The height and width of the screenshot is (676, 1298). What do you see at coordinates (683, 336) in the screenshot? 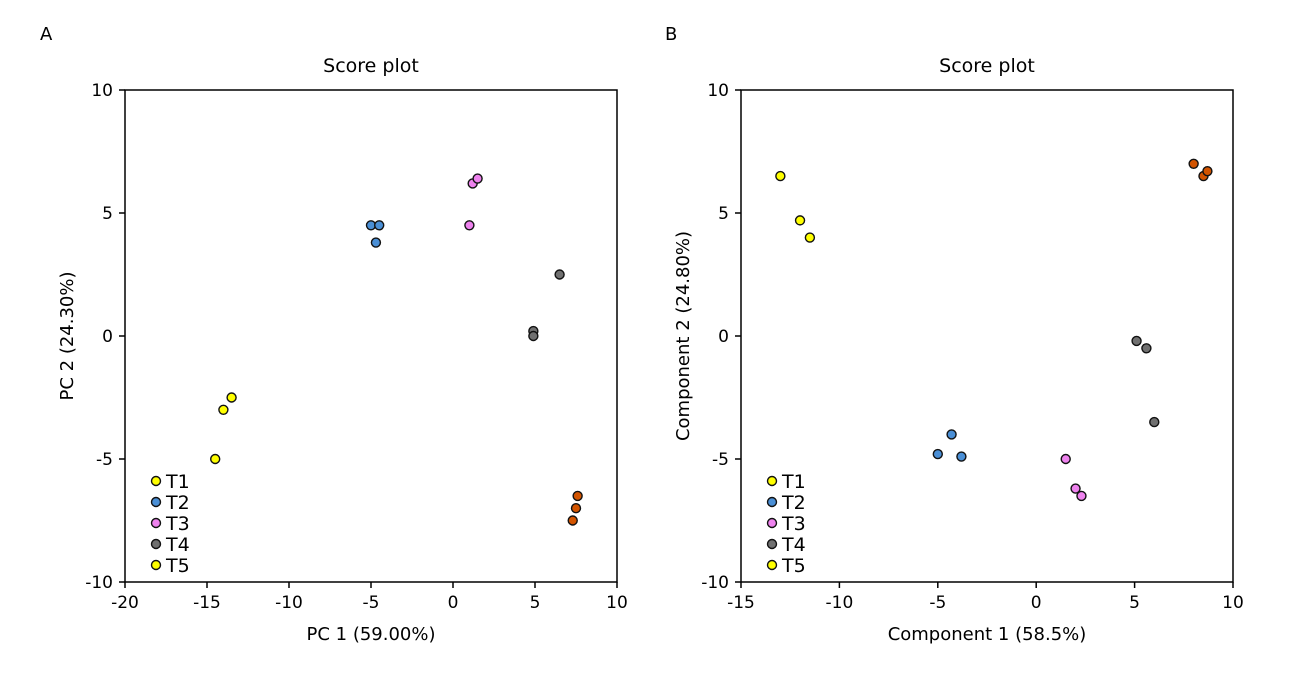
I see `y-axis-label: Component 2 (24.80%)` at bounding box center [683, 336].